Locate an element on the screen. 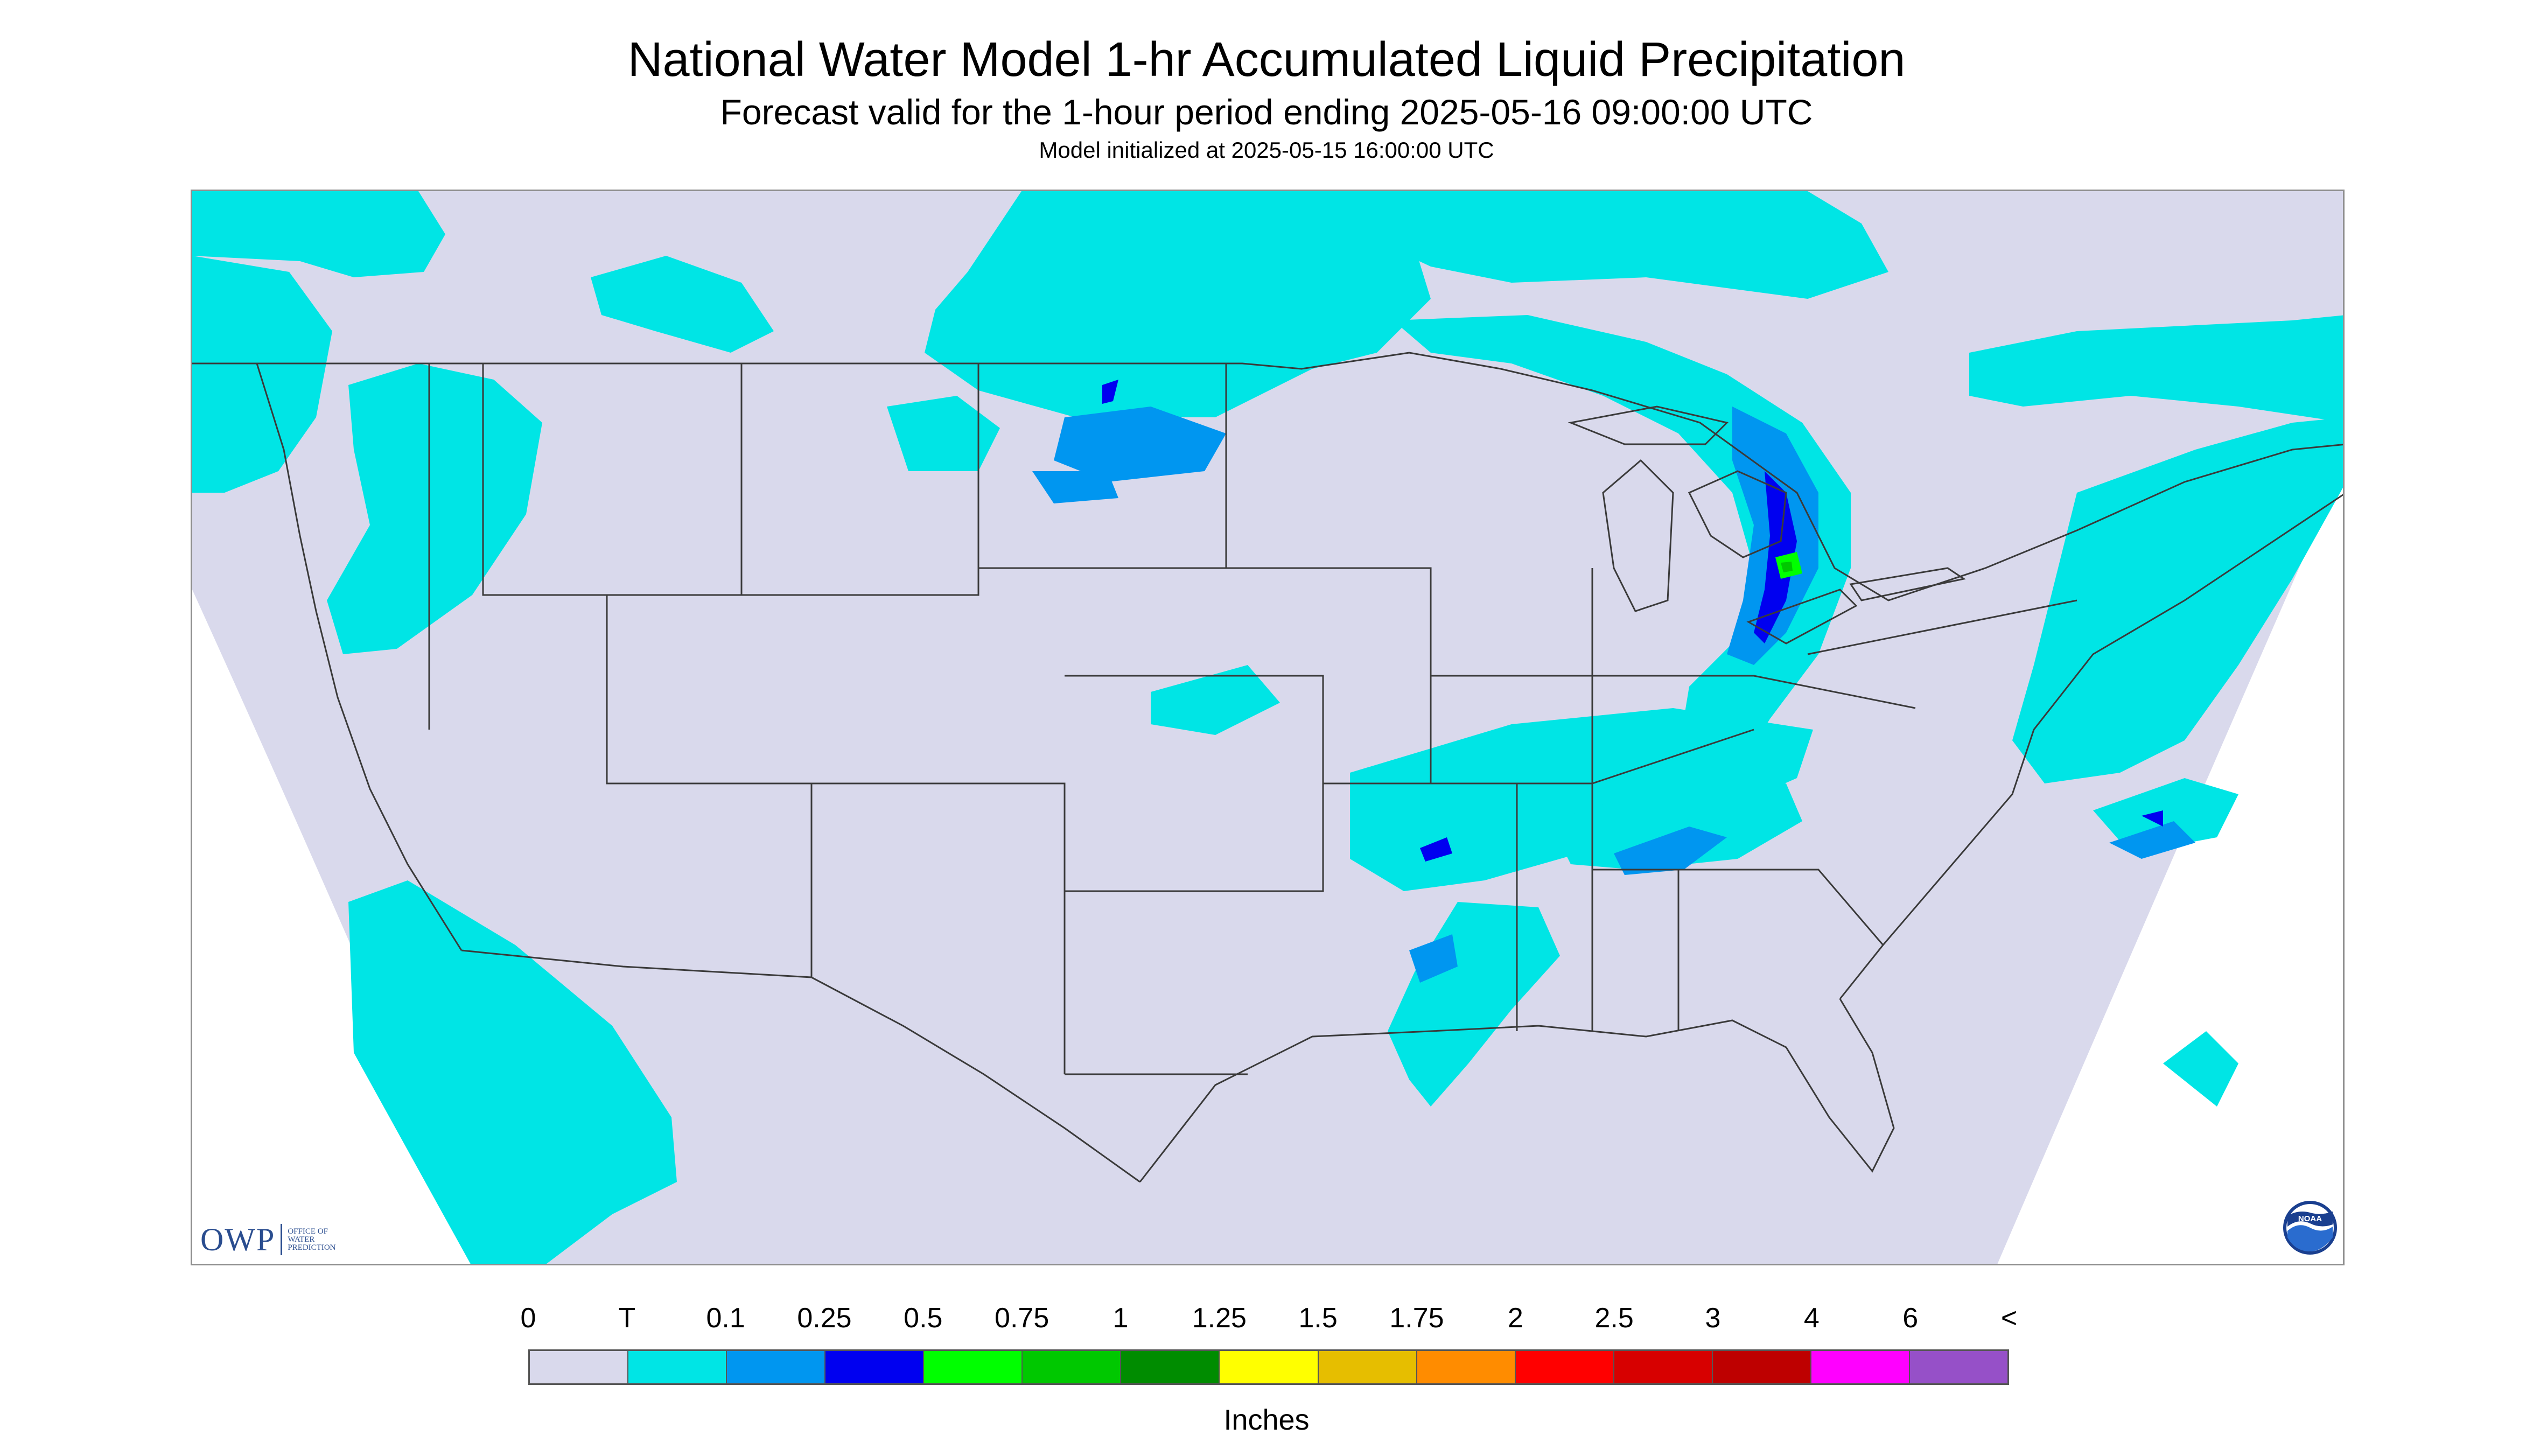  owp-logo-line3: PREDICTION is located at coordinates (312, 1247).